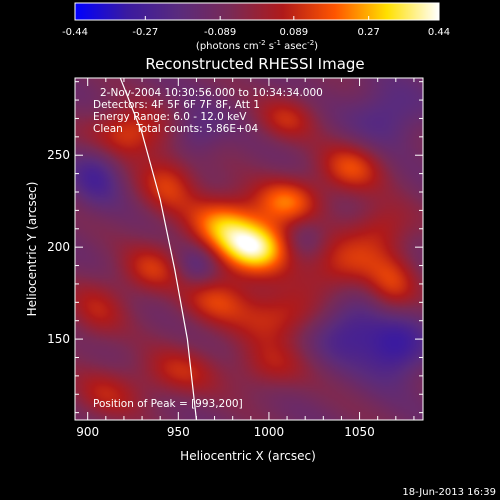 The height and width of the screenshot is (500, 500). What do you see at coordinates (211, 93) in the screenshot?
I see `annotation-time: 2-Nov-2004 10:30:56.000 to 10:34:34.000` at bounding box center [211, 93].